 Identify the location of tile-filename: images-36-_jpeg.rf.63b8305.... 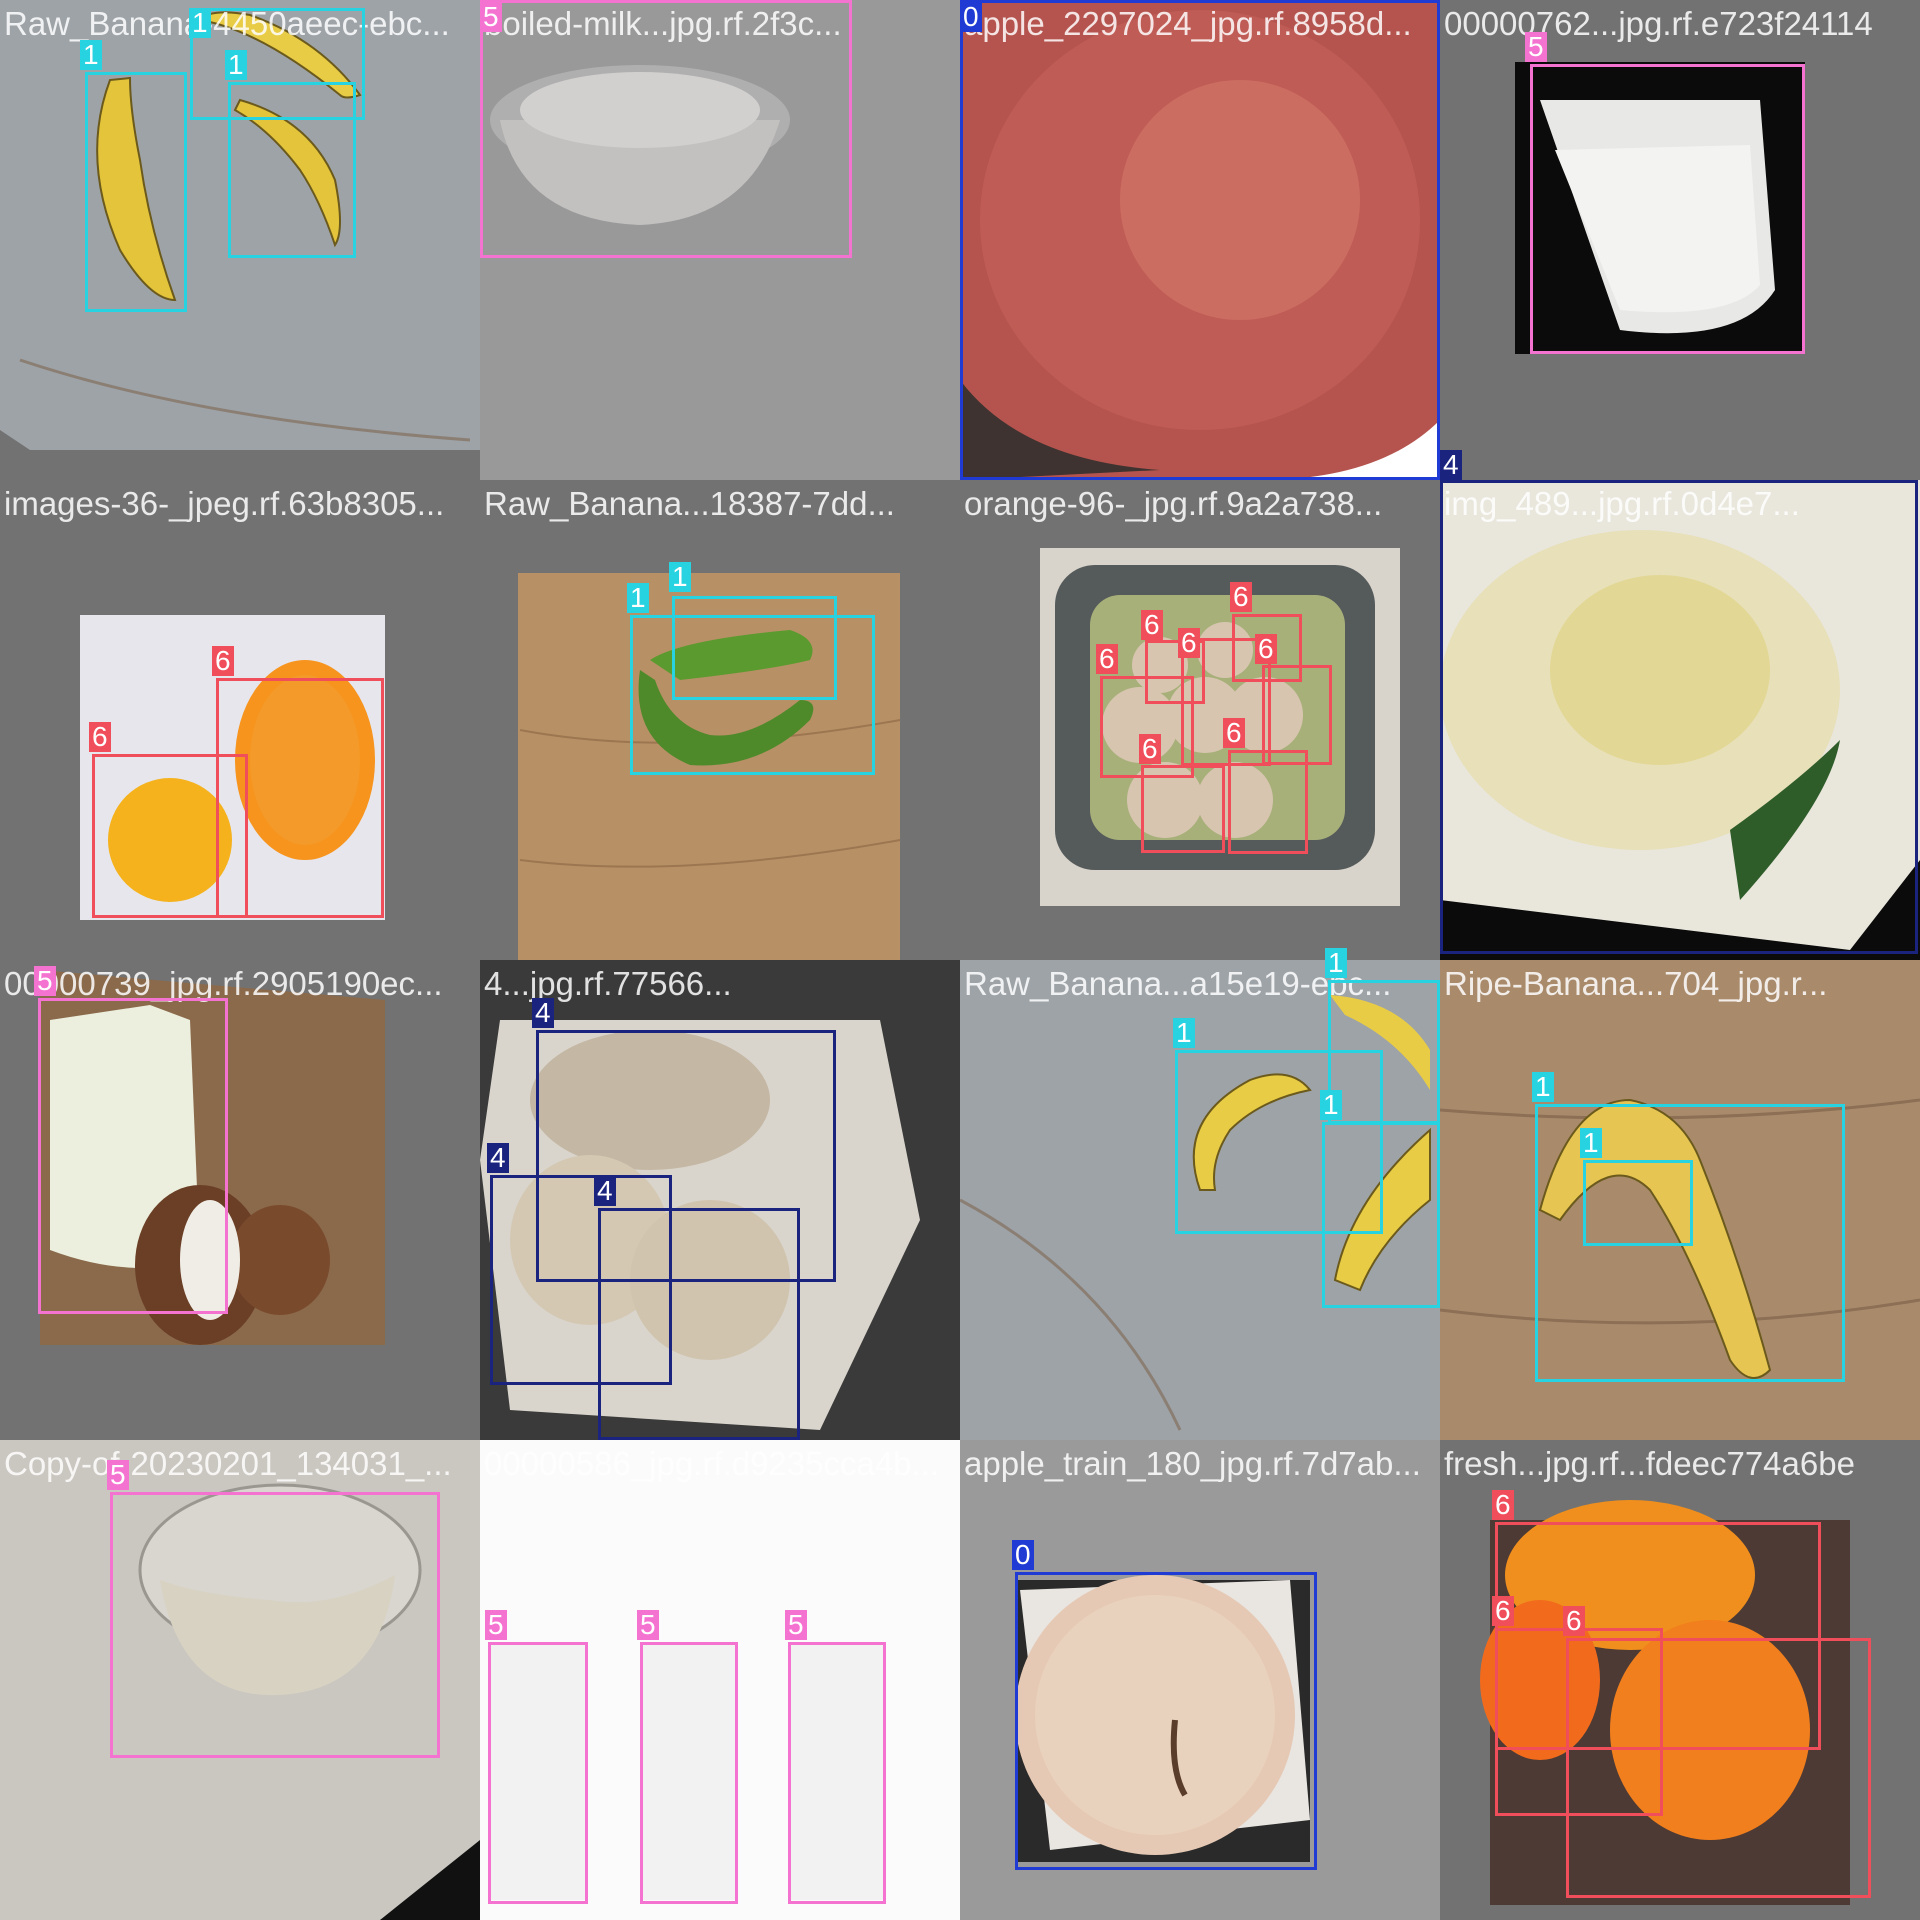
(224, 503).